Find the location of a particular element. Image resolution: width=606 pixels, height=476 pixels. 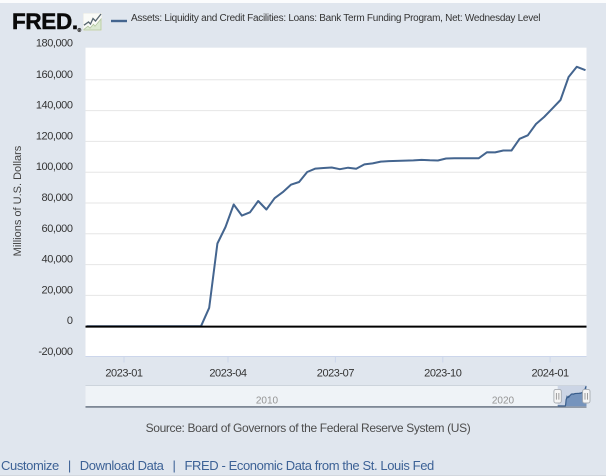

svg-text: 120,000 is located at coordinates (54, 136).